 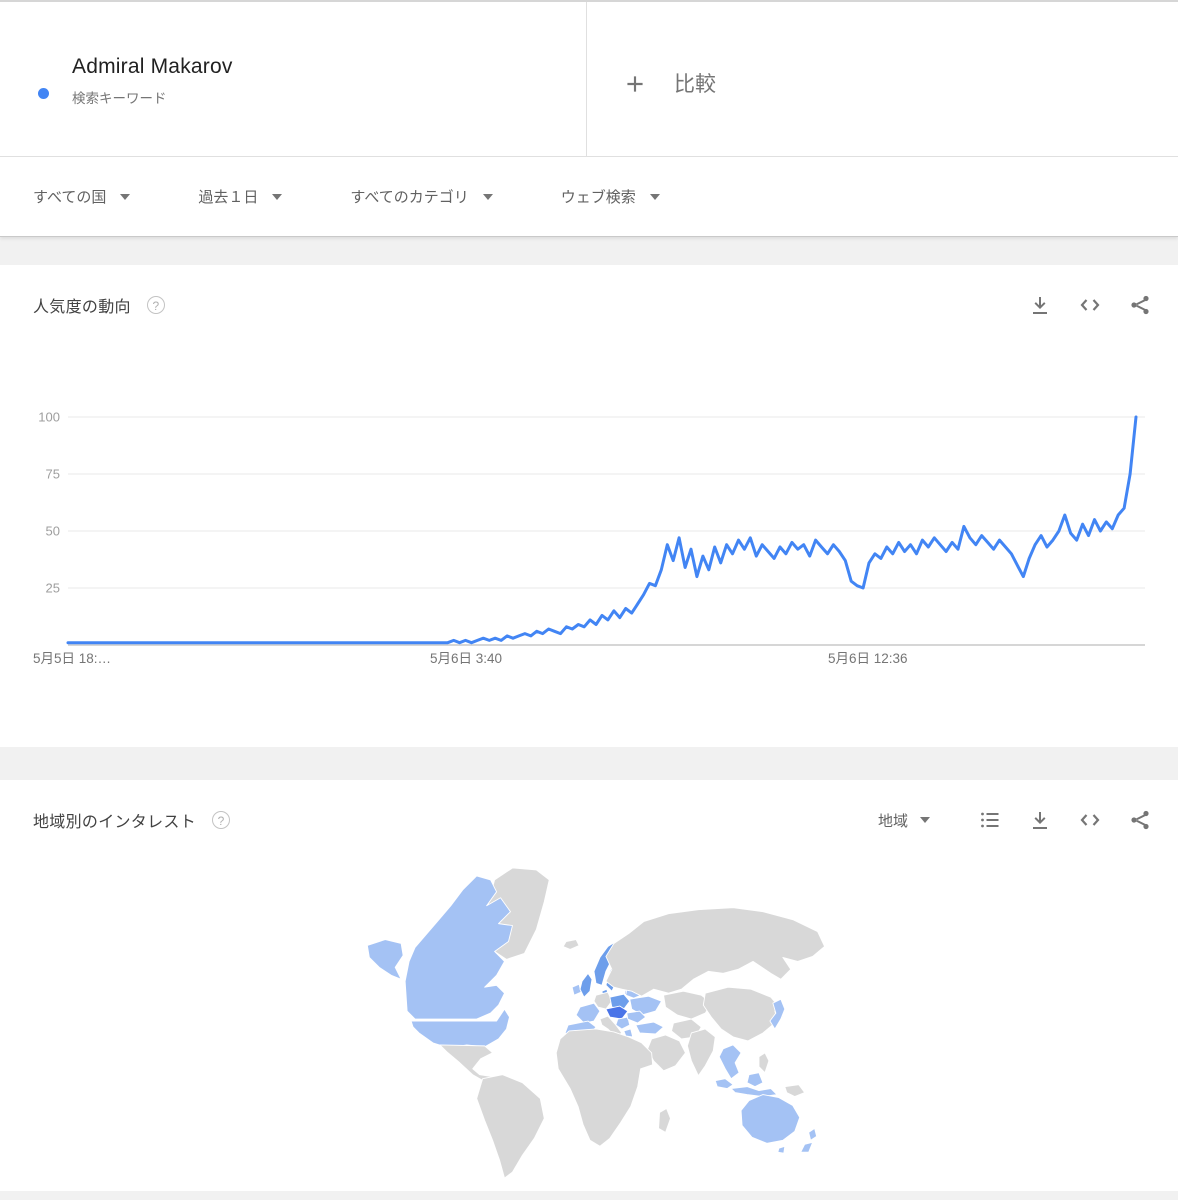 I want to click on svg-text: 100, so click(x=49, y=417).